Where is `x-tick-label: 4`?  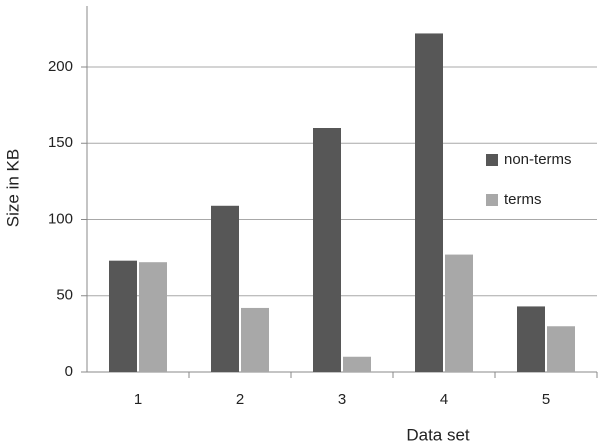
x-tick-label: 4 is located at coordinates (444, 399).